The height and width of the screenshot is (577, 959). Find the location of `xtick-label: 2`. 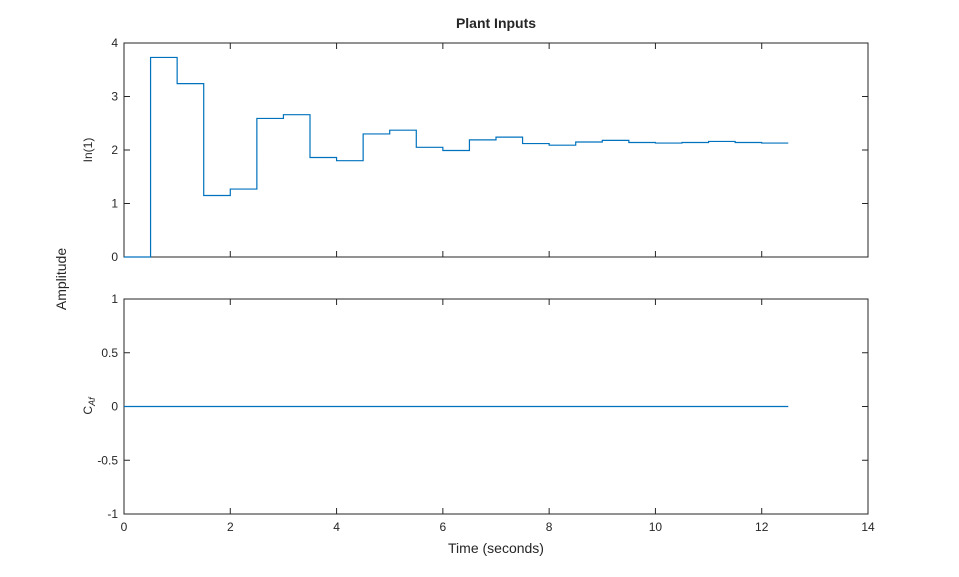

xtick-label: 2 is located at coordinates (230, 527).